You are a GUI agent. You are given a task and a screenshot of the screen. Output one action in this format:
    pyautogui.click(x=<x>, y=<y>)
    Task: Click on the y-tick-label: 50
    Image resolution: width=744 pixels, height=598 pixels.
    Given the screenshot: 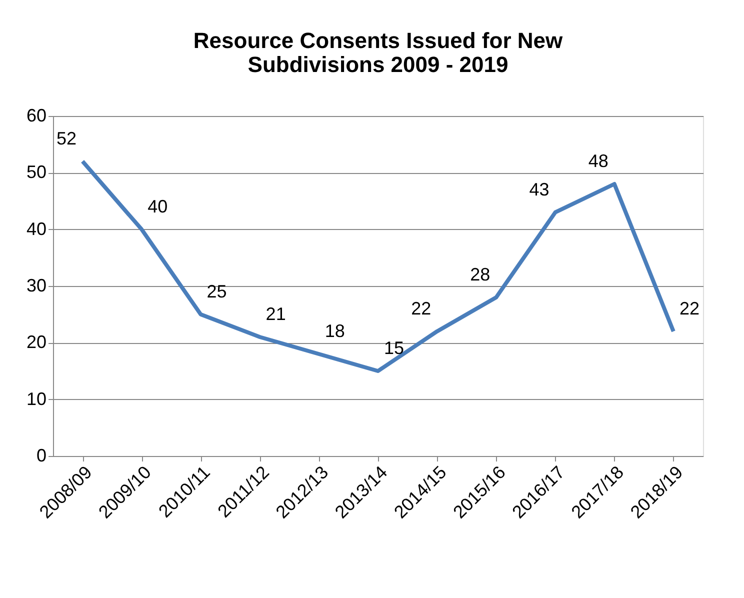 What is the action you would take?
    pyautogui.click(x=36, y=172)
    